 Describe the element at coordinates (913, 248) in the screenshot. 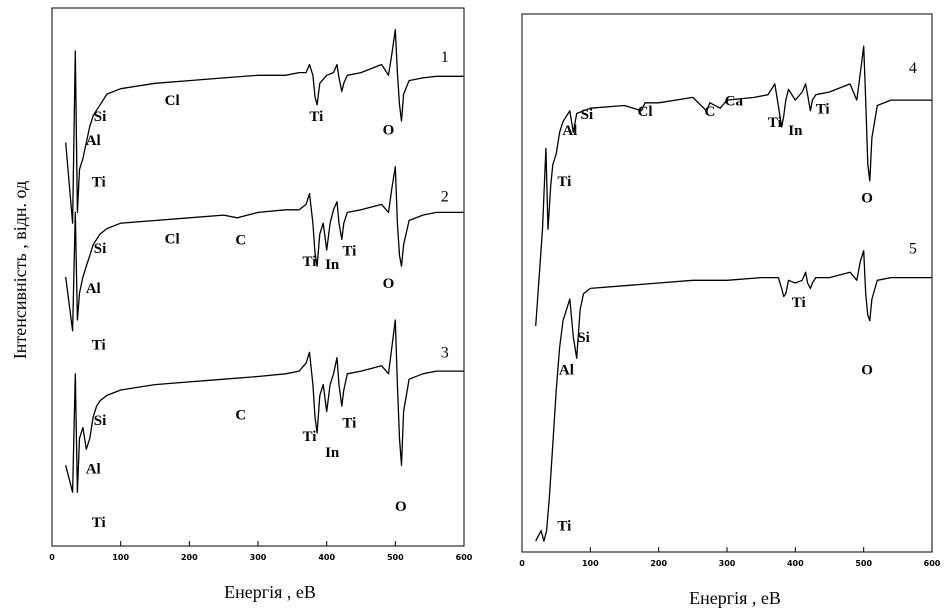

I see `curve-number-label: 5` at that location.